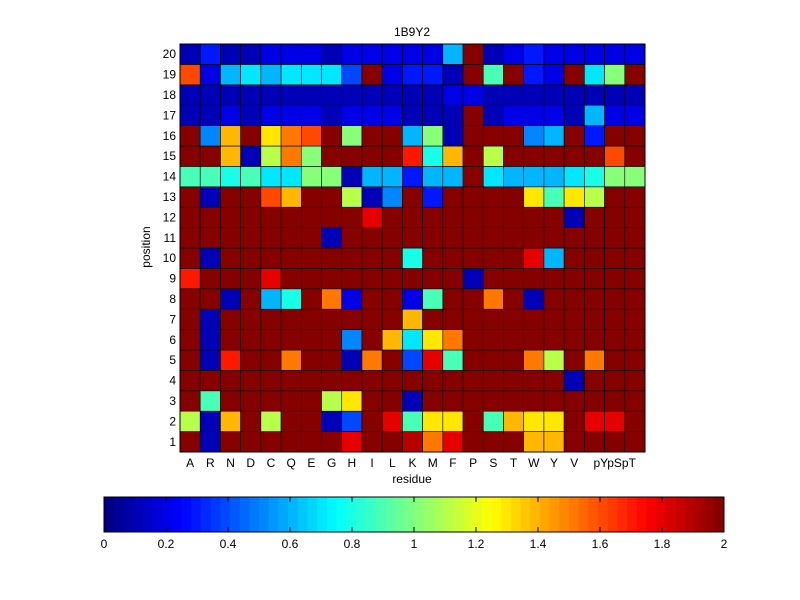 The height and width of the screenshot is (600, 800). What do you see at coordinates (514, 463) in the screenshot?
I see `x-tick-label: T` at bounding box center [514, 463].